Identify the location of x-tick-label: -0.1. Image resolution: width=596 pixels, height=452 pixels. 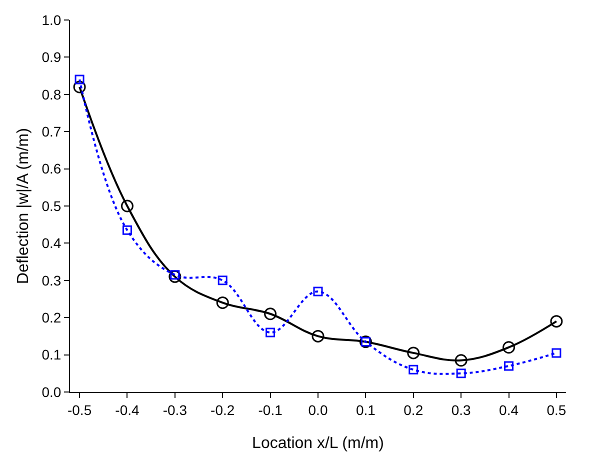
(270, 410).